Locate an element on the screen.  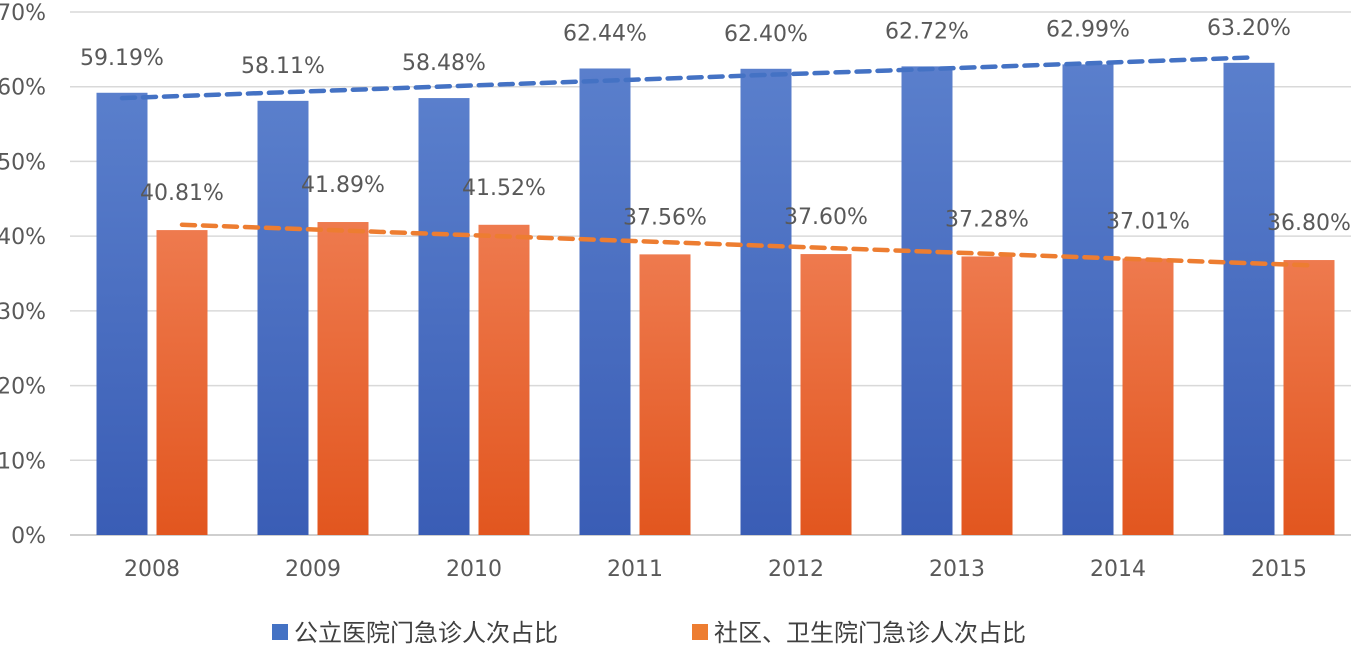
data-label: 62.72% is located at coordinates (927, 31).